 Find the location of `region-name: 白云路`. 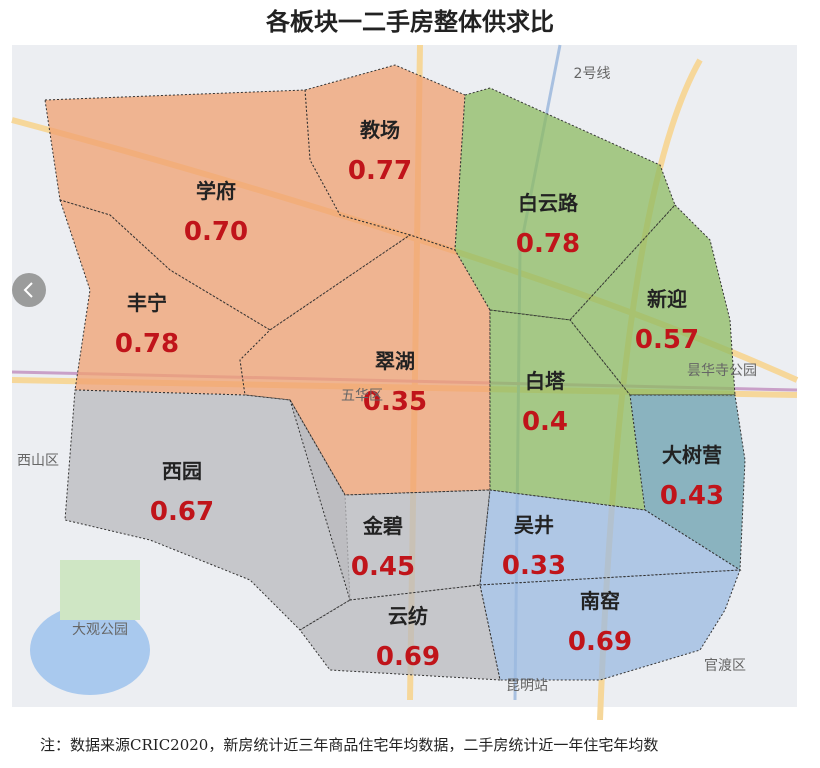

region-name: 白云路 is located at coordinates (548, 203).